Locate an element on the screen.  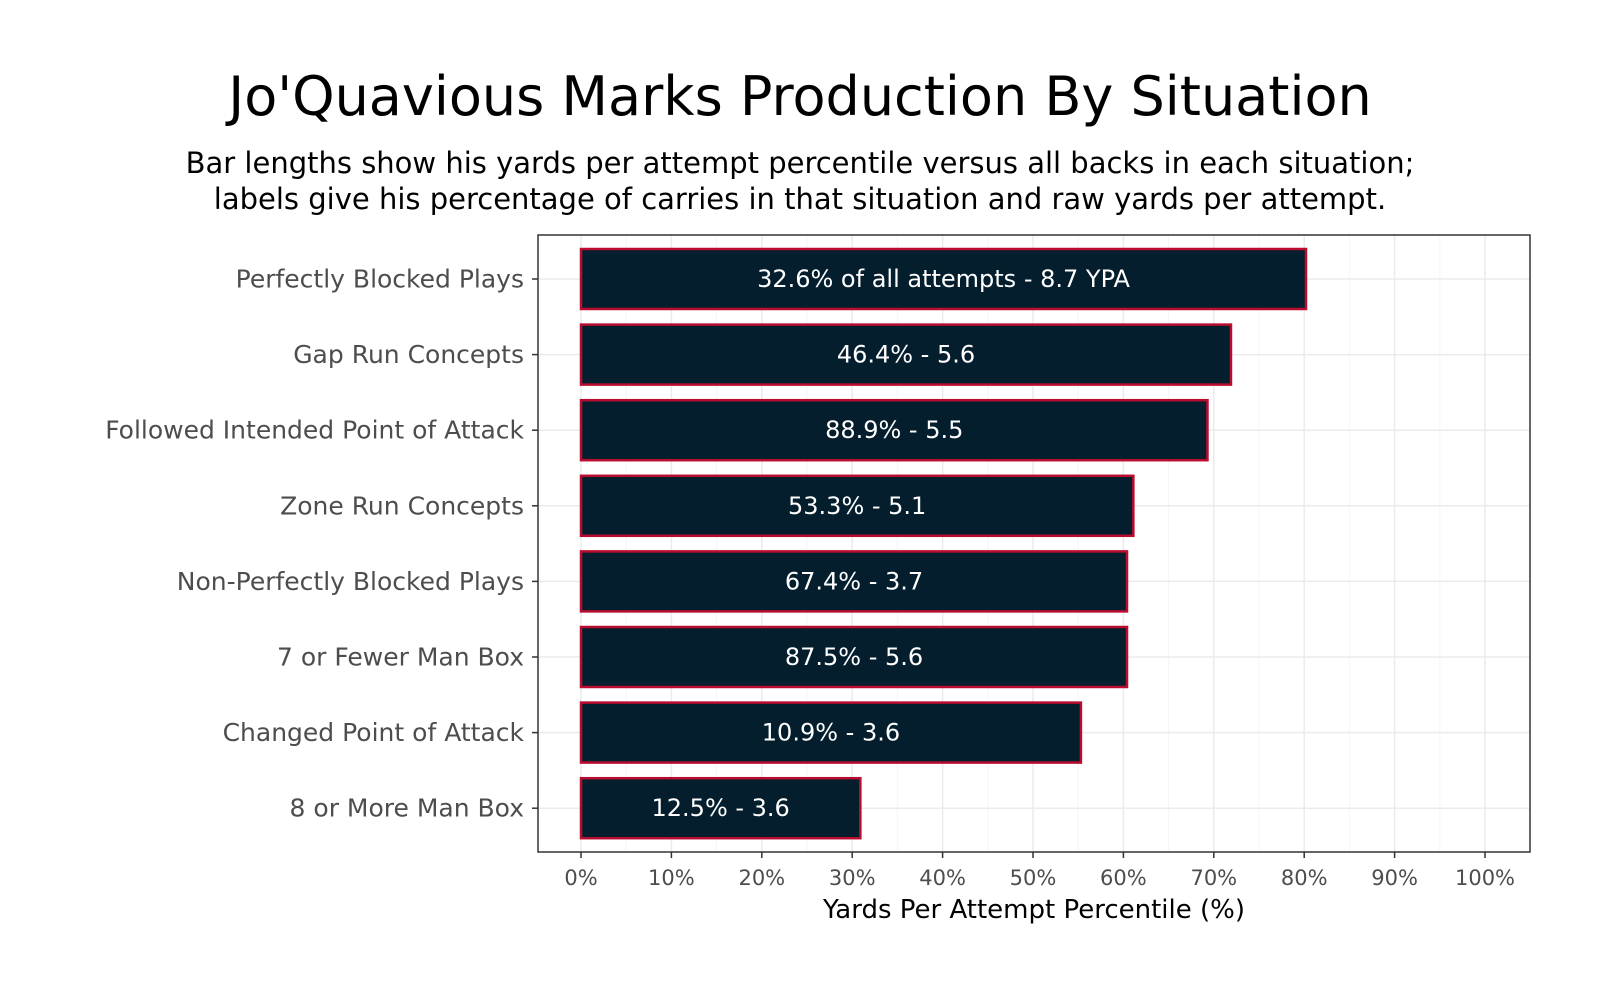
bar-data-label: 53.3% - 5.1 is located at coordinates (857, 506).